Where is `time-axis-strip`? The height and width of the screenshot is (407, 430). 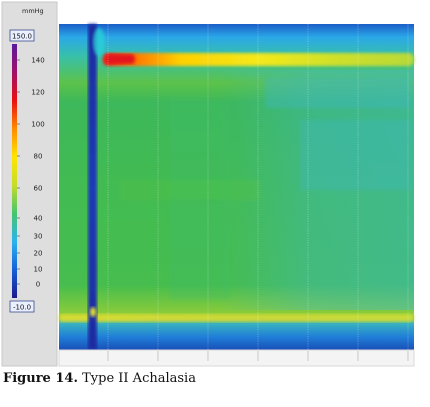 time-axis-strip is located at coordinates (236, 358).